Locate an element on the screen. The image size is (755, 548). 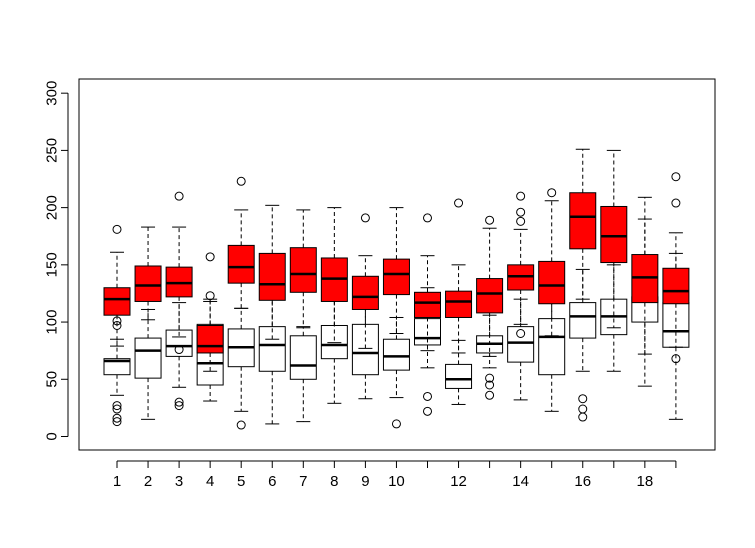
x-tick-label: 3 is located at coordinates (179, 481).